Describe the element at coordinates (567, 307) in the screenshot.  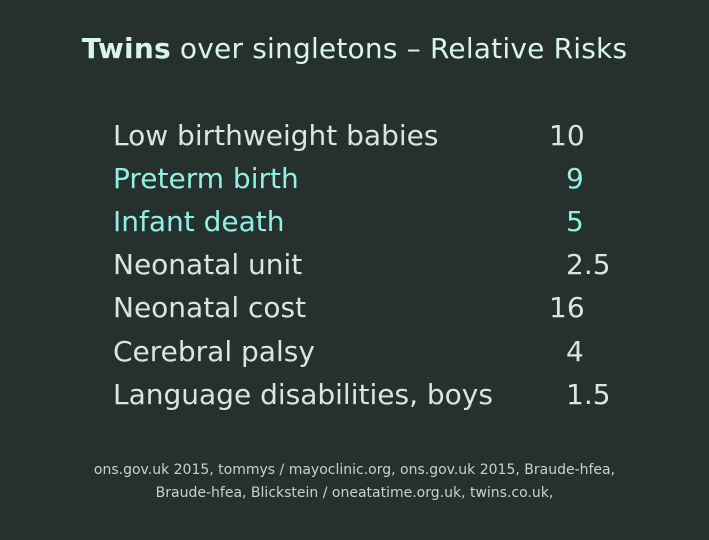
I see `risk-value: 16` at that location.